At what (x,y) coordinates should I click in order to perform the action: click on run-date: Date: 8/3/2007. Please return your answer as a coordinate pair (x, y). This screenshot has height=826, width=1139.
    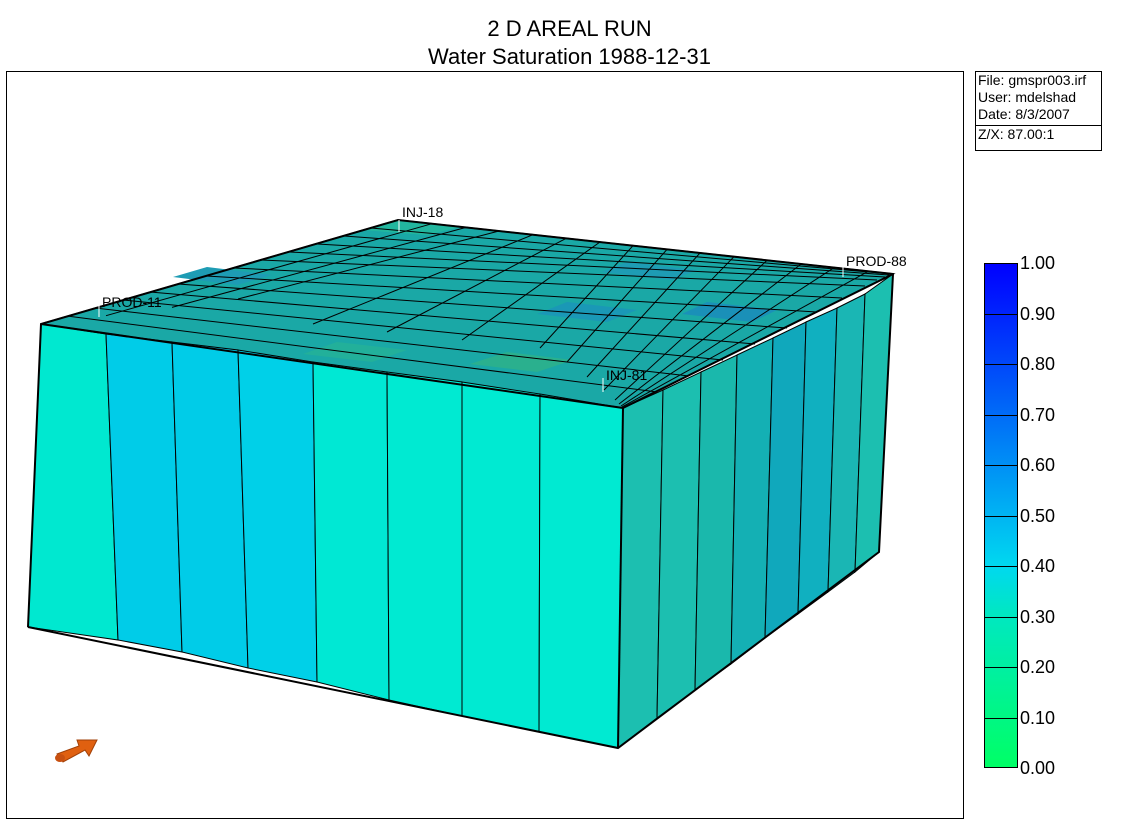
    Looking at the image, I should click on (1024, 114).